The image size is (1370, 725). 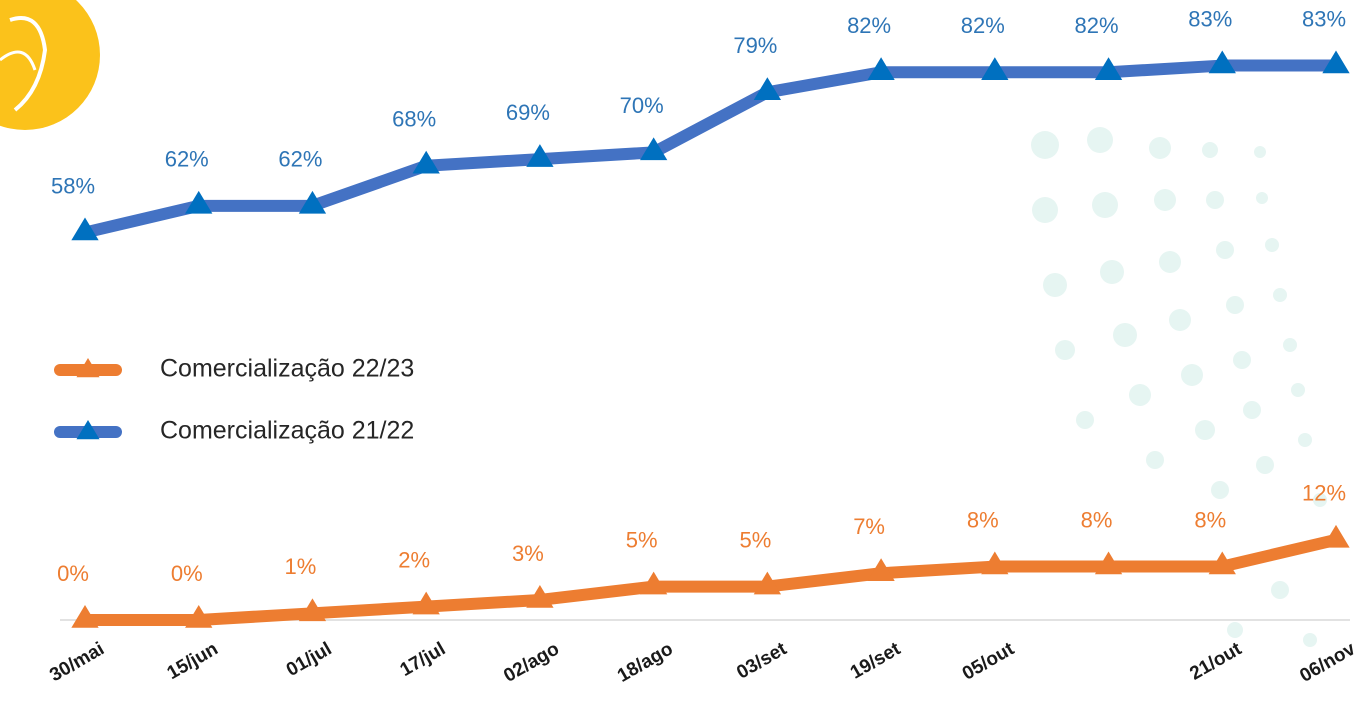 What do you see at coordinates (531, 662) in the screenshot?
I see `x-tick-label: 02/ago` at bounding box center [531, 662].